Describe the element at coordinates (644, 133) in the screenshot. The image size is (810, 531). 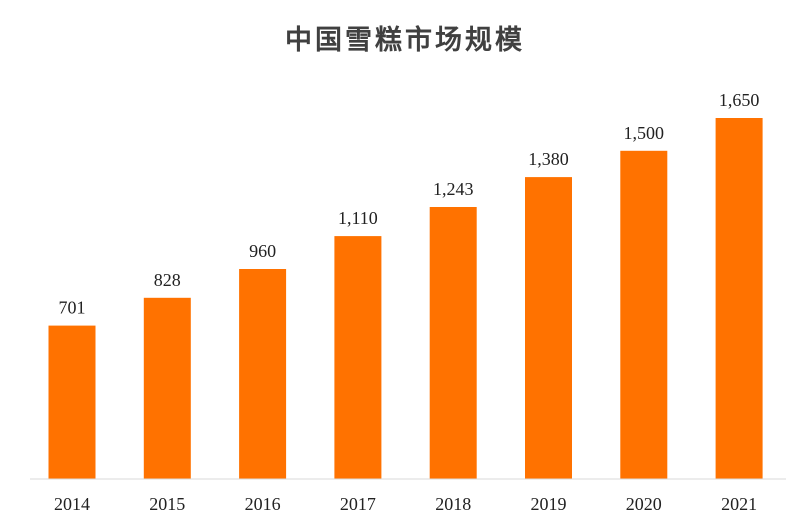
I see `data-label-2020: 1,500` at that location.